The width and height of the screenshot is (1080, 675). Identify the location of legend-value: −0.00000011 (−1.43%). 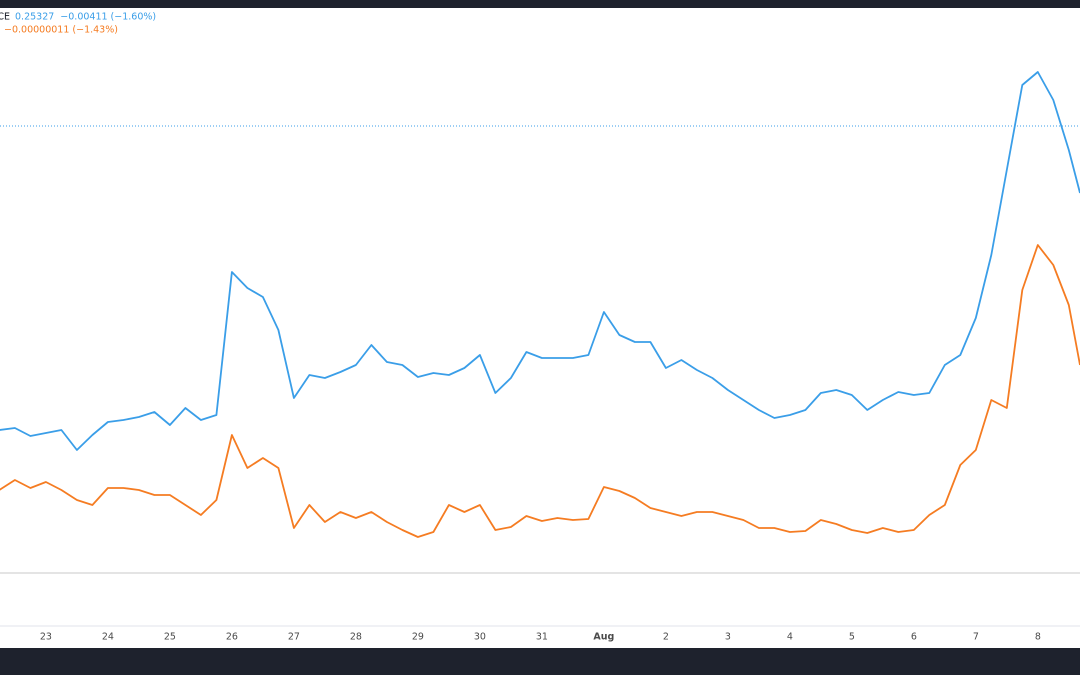
(61, 30).